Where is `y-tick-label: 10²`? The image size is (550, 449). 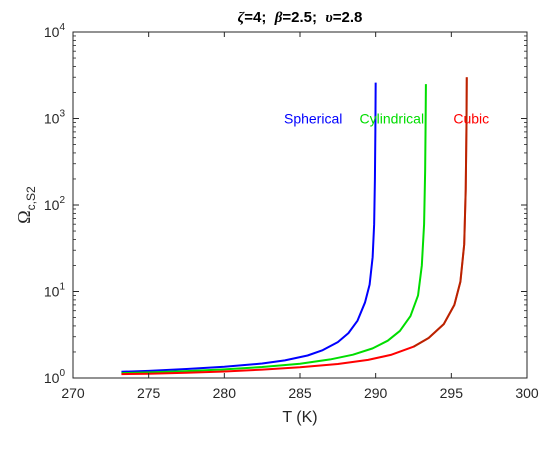 y-tick-label: 10² is located at coordinates (55, 204).